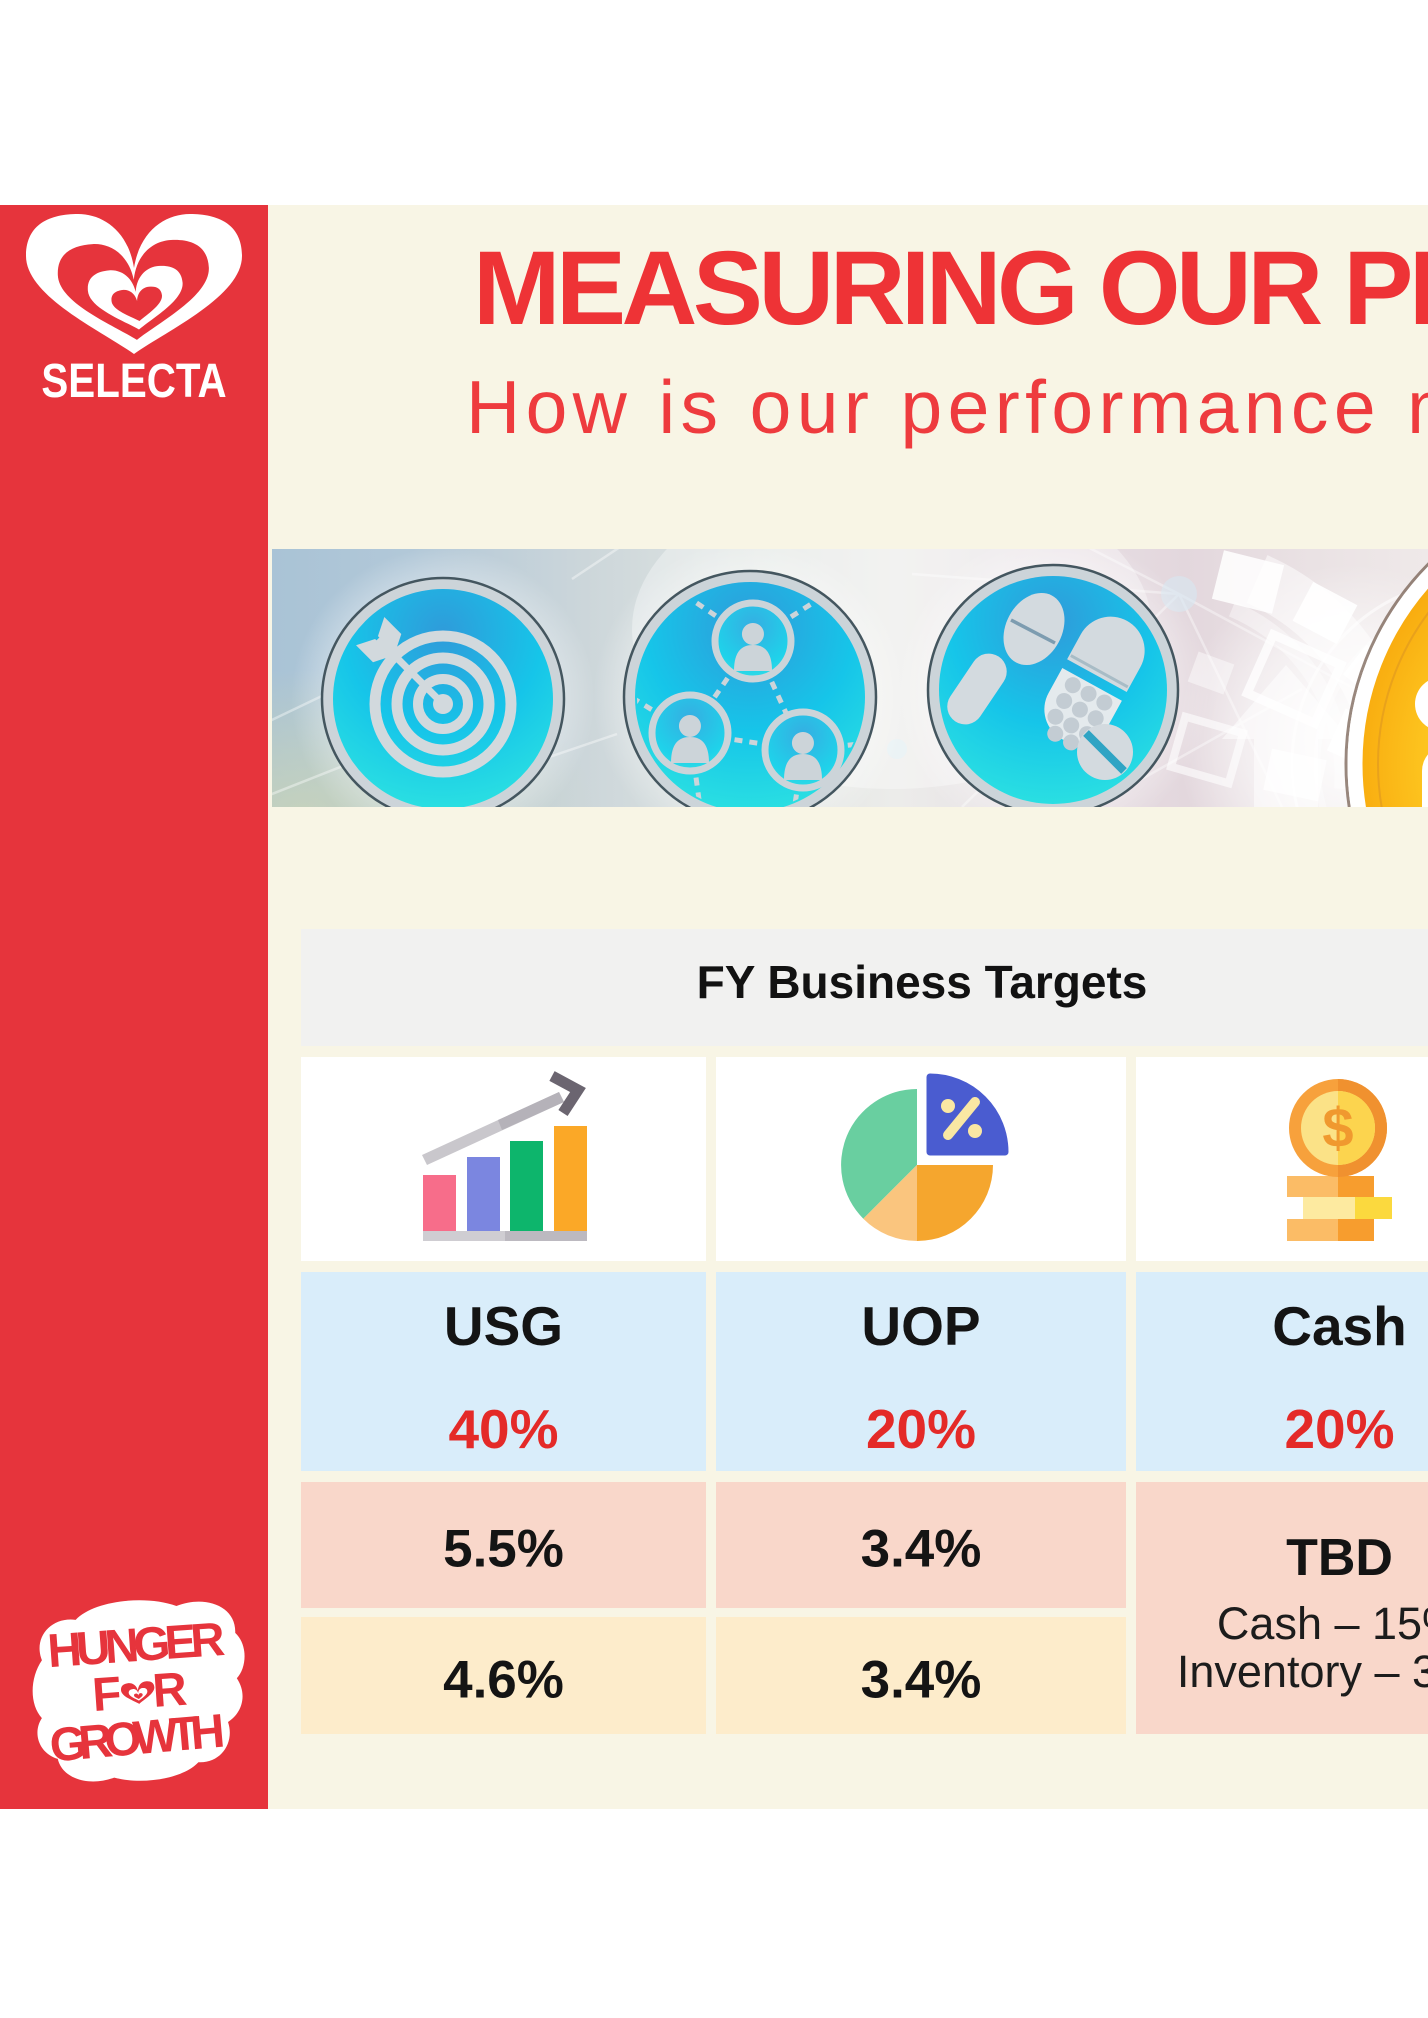 The height and width of the screenshot is (2018, 1428). What do you see at coordinates (136, 1645) in the screenshot?
I see `svg-text: HUNGER` at bounding box center [136, 1645].